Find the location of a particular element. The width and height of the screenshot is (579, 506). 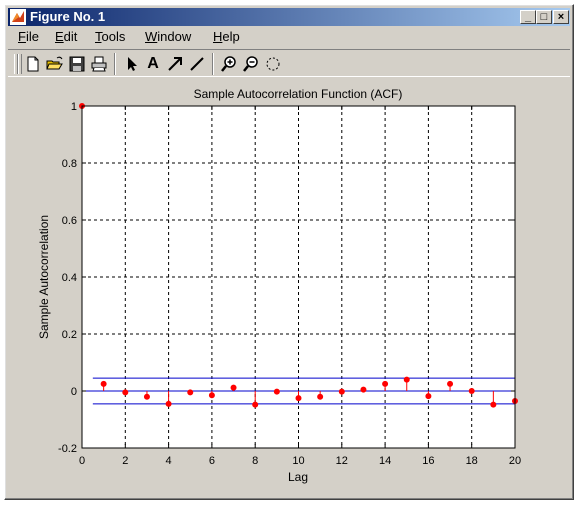

menu-file: File is located at coordinates (28, 36).